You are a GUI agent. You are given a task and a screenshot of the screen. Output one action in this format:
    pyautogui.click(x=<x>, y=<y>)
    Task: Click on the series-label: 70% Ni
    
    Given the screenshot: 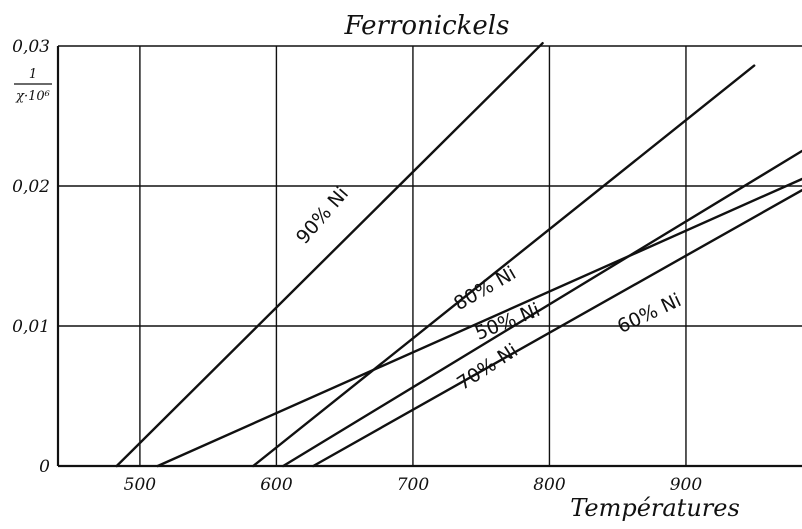 What is the action you would take?
    pyautogui.click(x=487, y=366)
    